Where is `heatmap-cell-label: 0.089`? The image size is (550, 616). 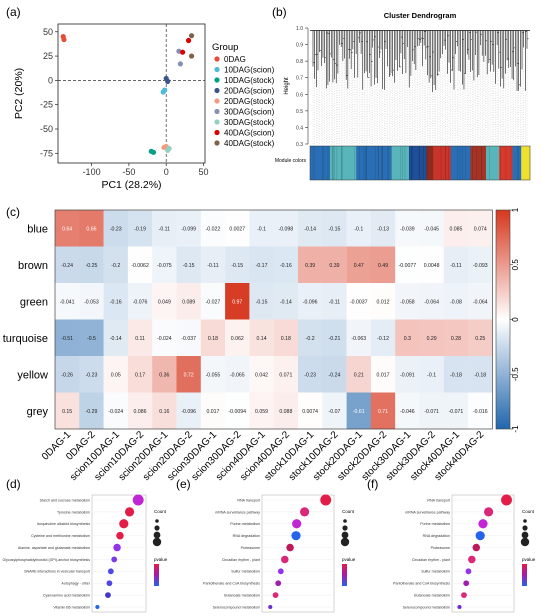
heatmap-cell-label: 0.089 is located at coordinates (188, 302).